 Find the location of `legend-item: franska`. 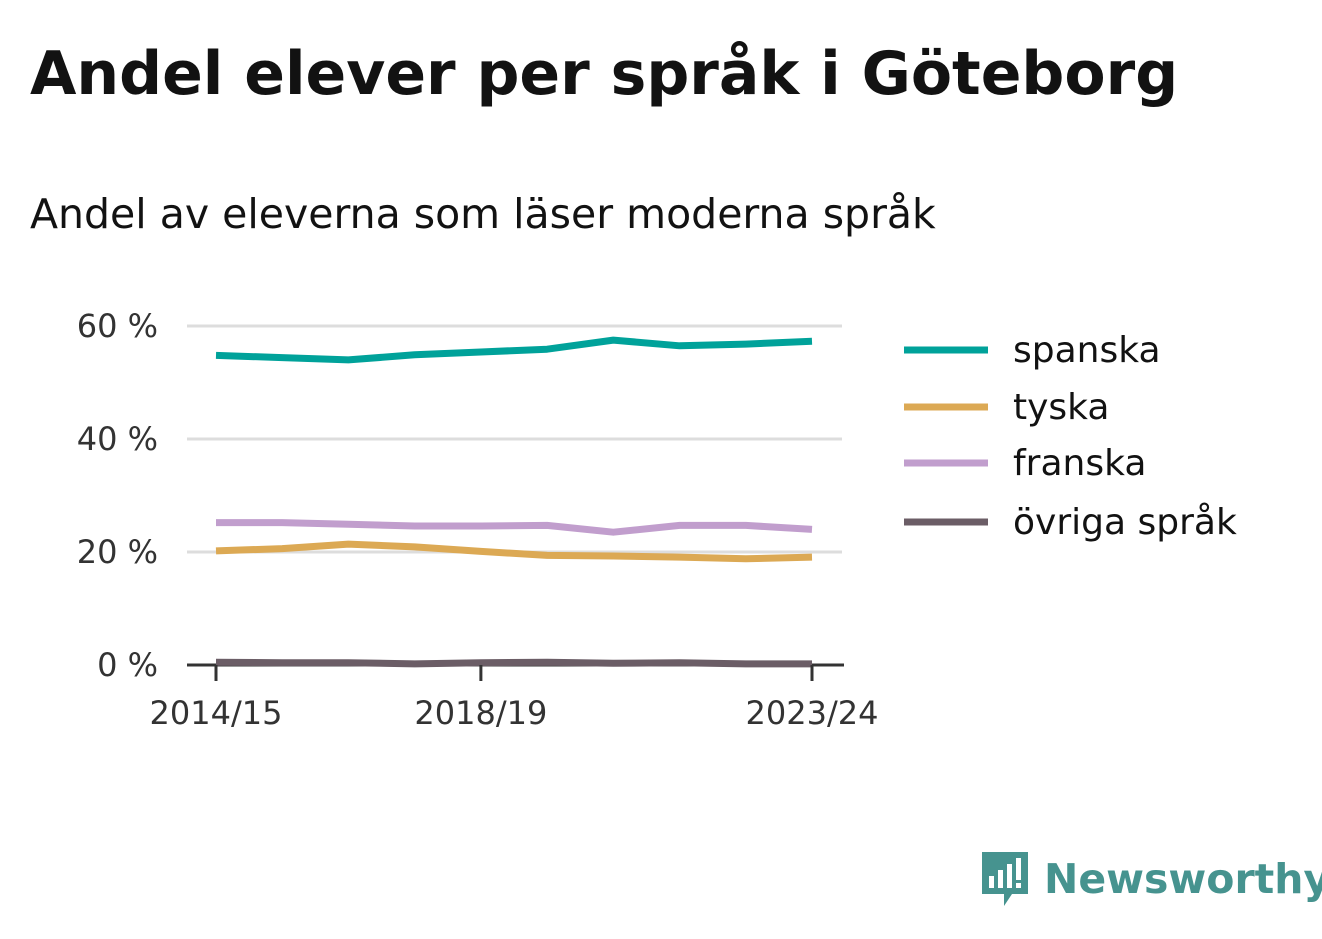

legend-item: franska is located at coordinates (1025, 463).